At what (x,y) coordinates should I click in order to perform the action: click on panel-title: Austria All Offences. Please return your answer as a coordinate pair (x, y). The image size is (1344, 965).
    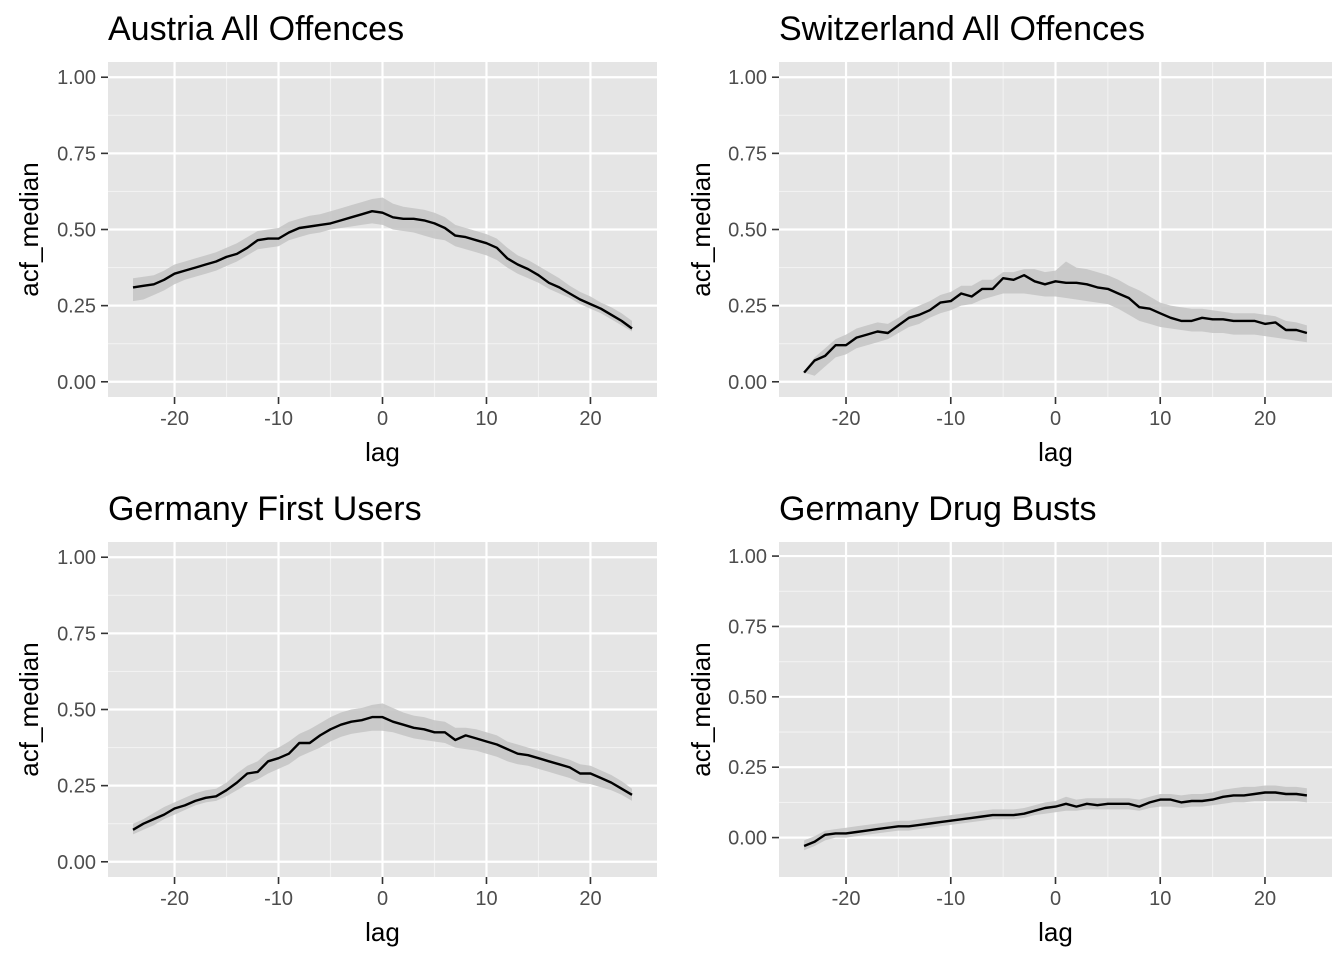
    Looking at the image, I should click on (256, 29).